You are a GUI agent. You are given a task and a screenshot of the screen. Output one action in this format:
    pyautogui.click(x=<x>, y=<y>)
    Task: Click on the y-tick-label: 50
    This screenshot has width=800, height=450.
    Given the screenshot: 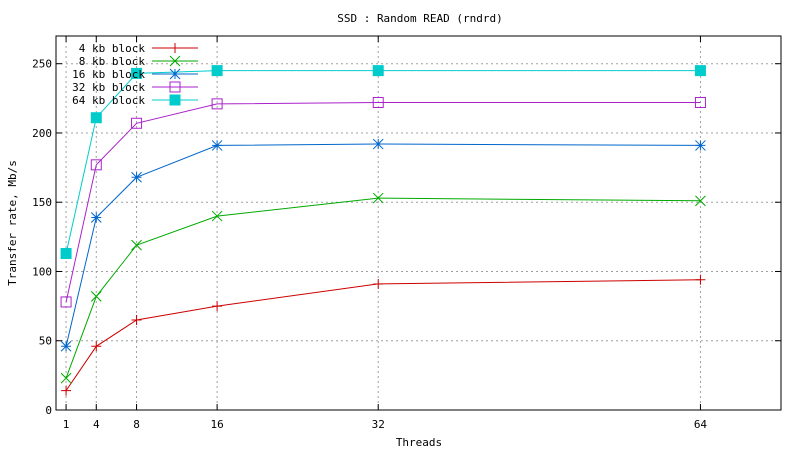 What is the action you would take?
    pyautogui.click(x=45, y=341)
    